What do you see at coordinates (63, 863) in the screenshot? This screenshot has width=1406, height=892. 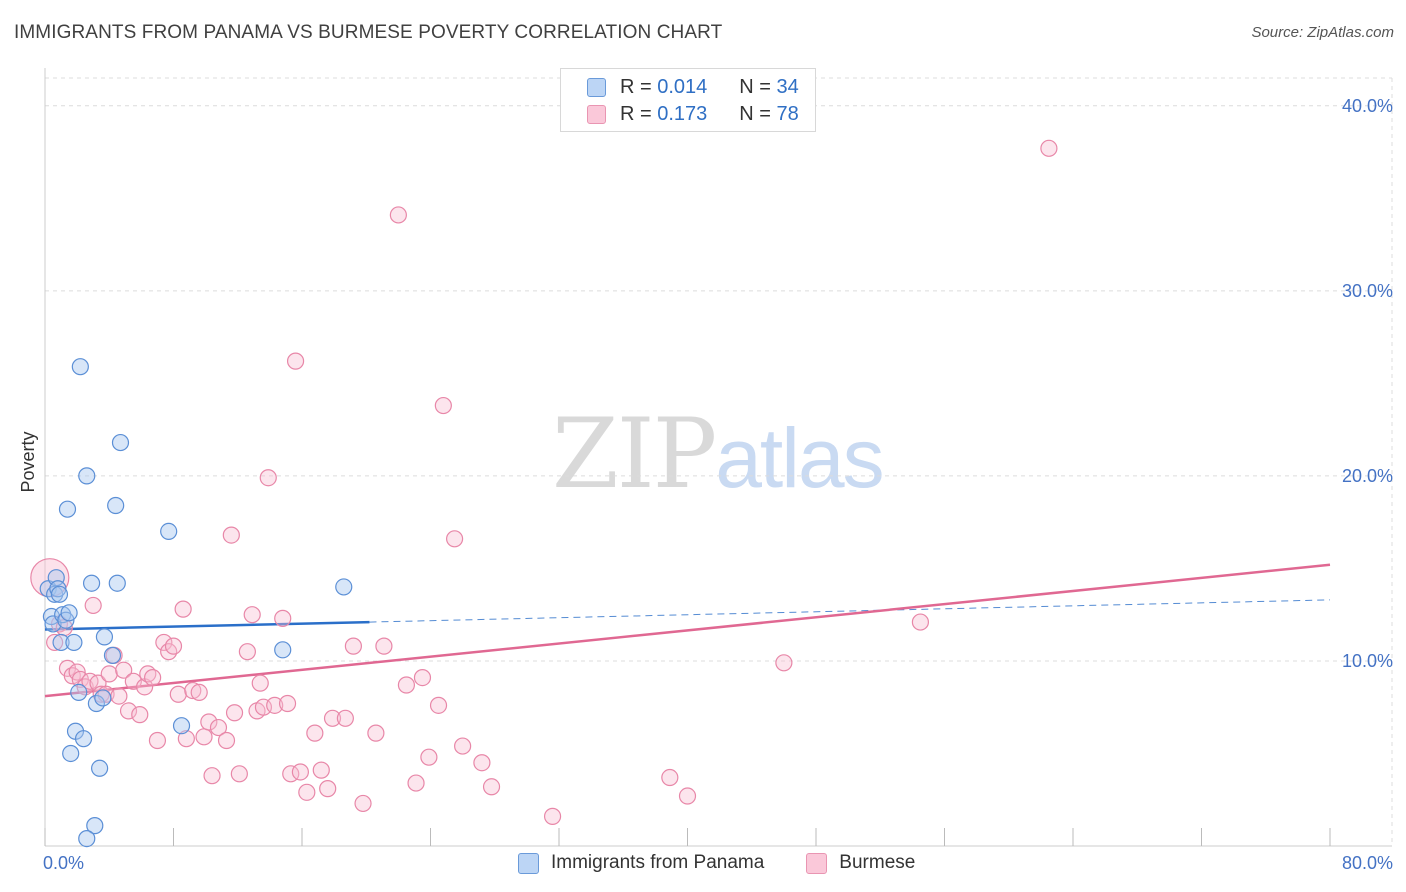 I see `x-tick-label: 0.0%` at bounding box center [63, 863].